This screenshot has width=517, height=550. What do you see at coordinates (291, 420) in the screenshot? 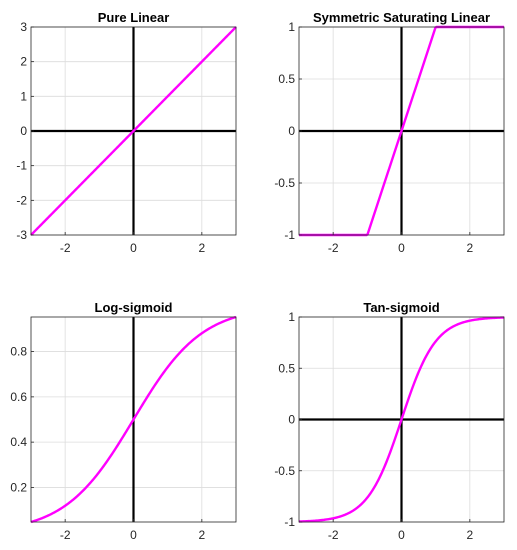
I see `tan-sigmoid-ytick-label-2: 0` at bounding box center [291, 420].